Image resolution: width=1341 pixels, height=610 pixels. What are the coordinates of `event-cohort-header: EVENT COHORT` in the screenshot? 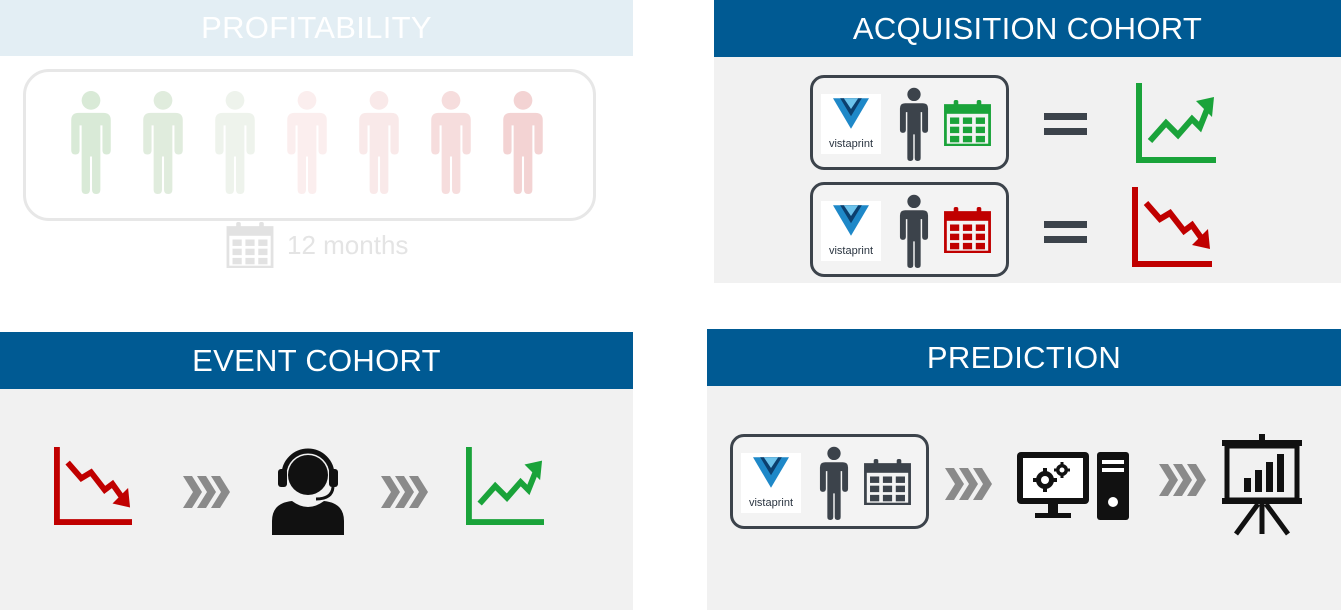 It's located at (316, 360).